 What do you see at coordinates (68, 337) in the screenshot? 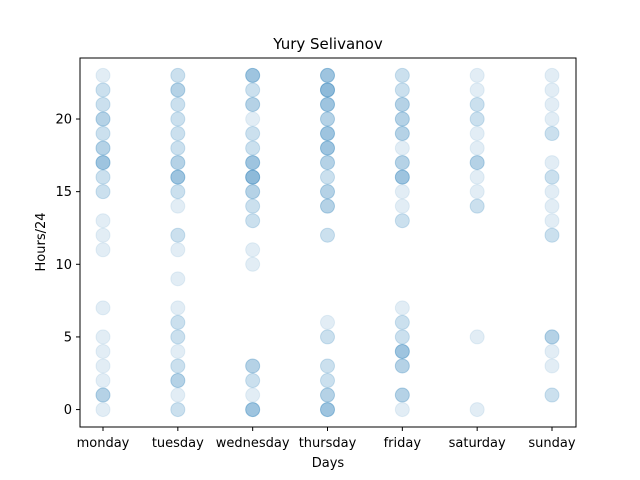
I see `y-tick-label-5: 5` at bounding box center [68, 337].